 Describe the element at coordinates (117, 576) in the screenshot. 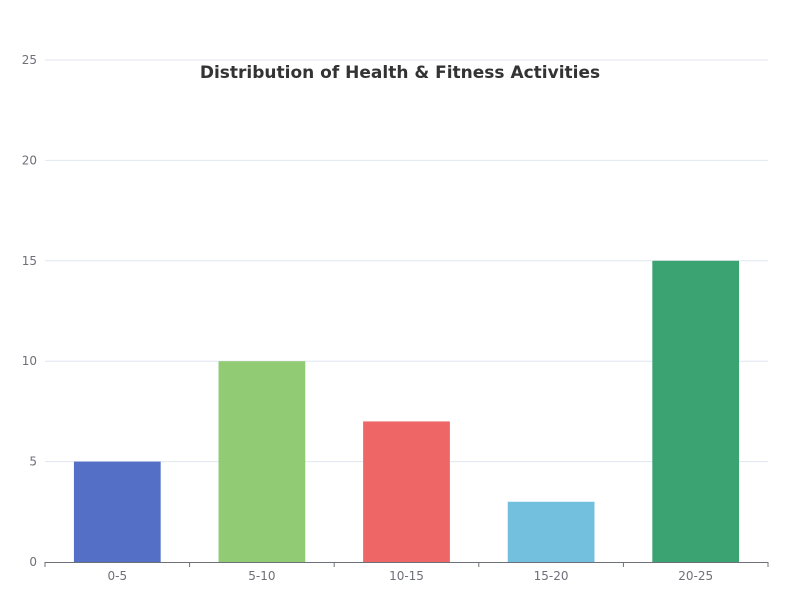

I see `x-tick-label: 0-5` at that location.